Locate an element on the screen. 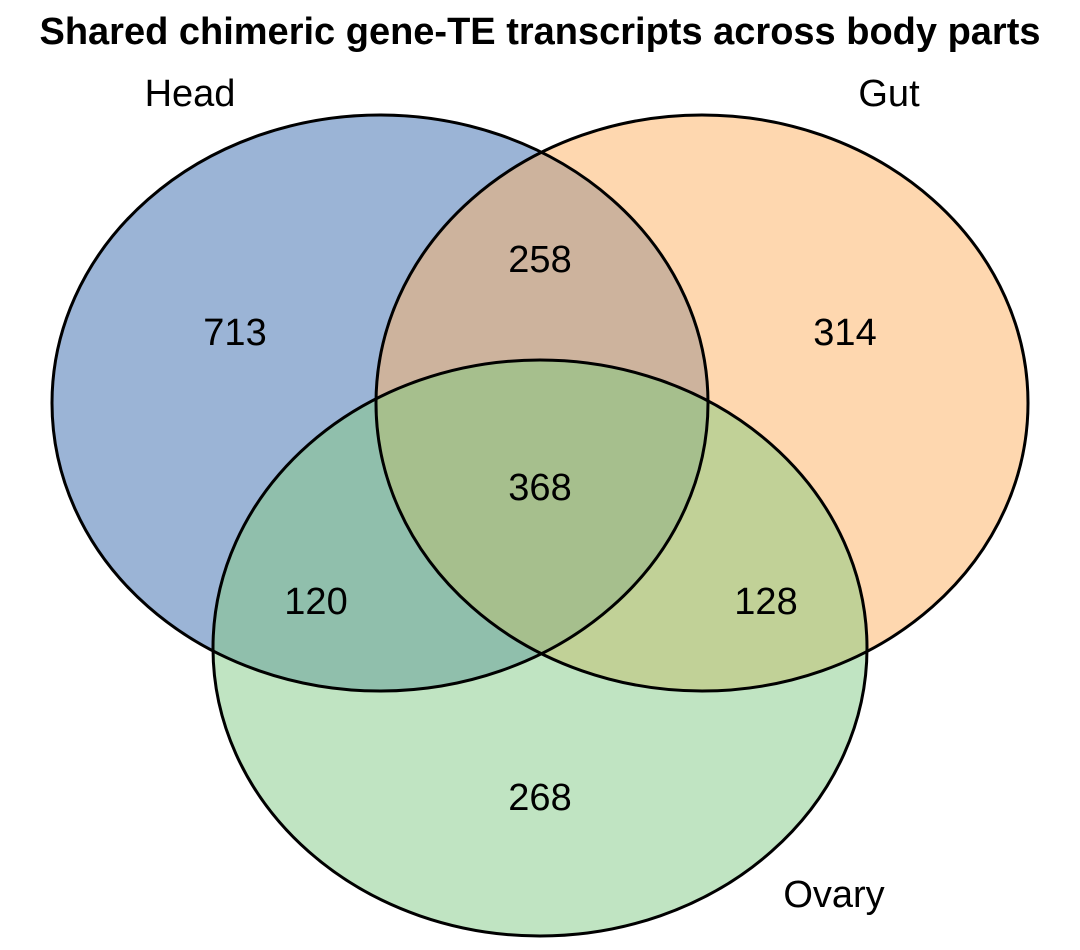 The image size is (1080, 950). set-label-gut: Gut is located at coordinates (889, 94).